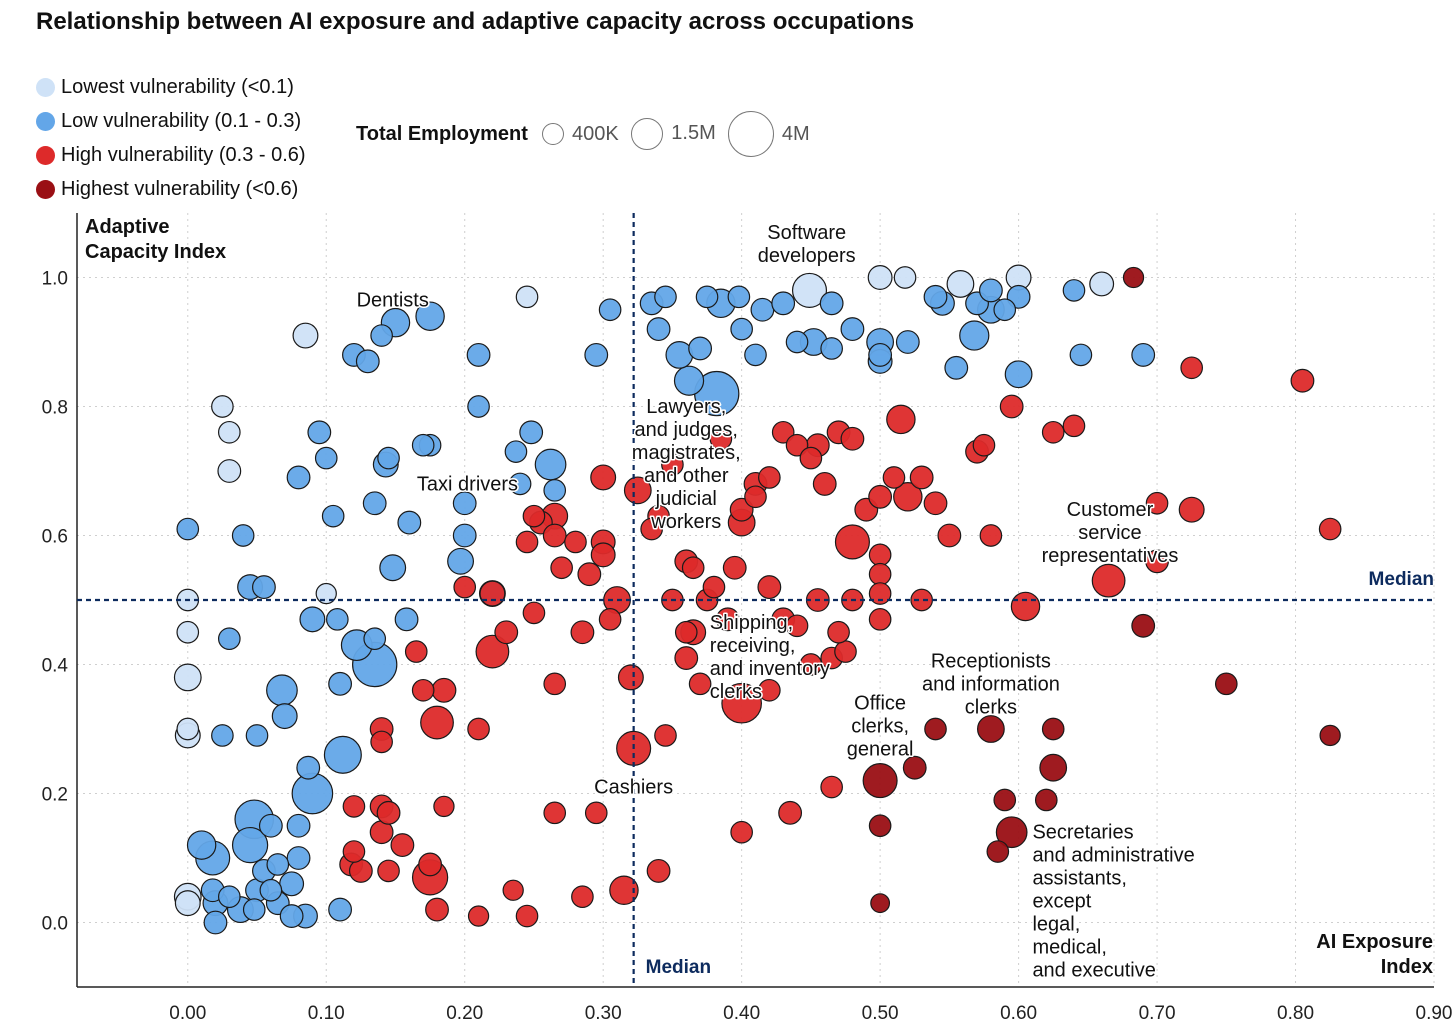  Describe the element at coordinates (45, 121) in the screenshot. I see `legend-swatch` at that location.